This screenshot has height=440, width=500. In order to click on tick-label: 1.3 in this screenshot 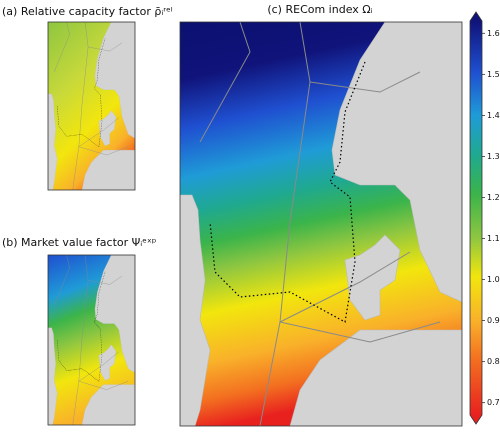, I will do `click(493, 156)`.